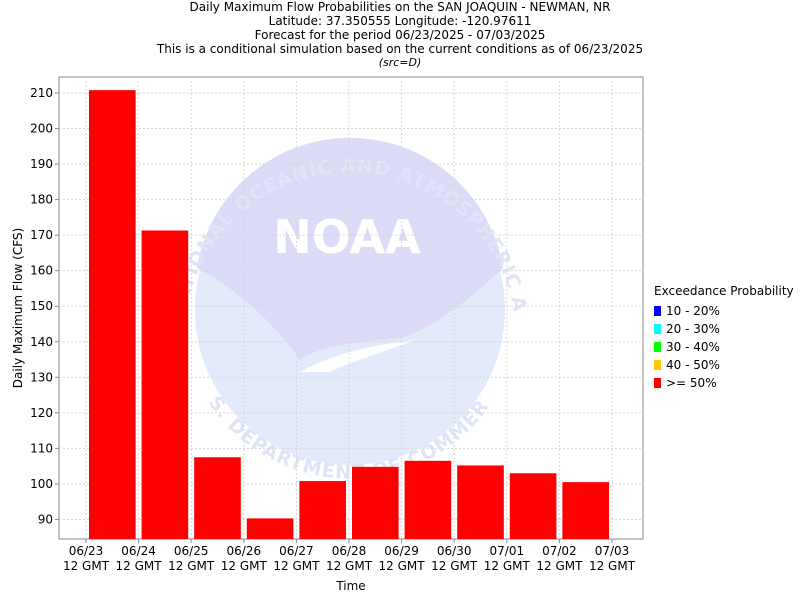 Image resolution: width=800 pixels, height=600 pixels. I want to click on x-tick-date-label: 06/29, so click(401, 551).